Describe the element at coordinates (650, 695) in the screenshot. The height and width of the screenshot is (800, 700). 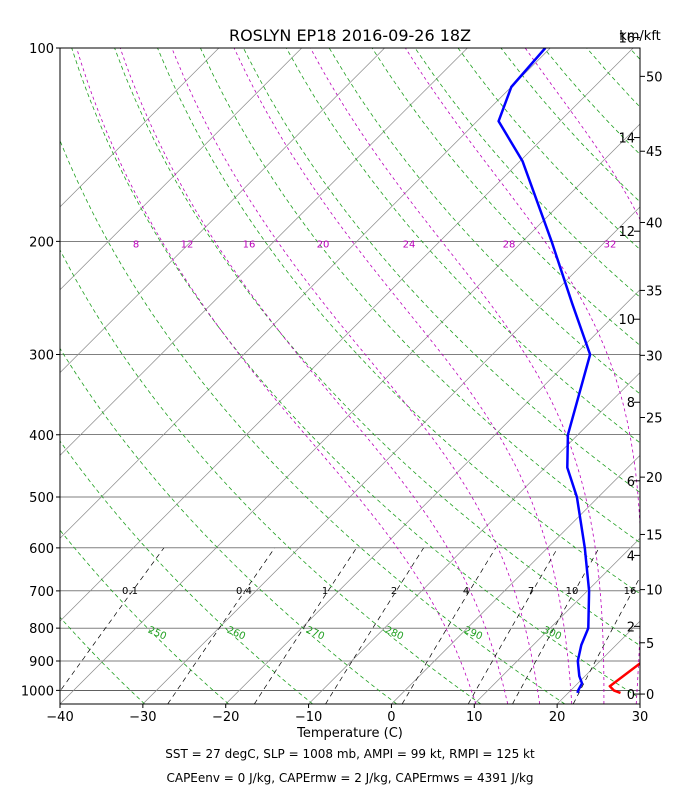
I see `kft-tick-label: 0` at that location.